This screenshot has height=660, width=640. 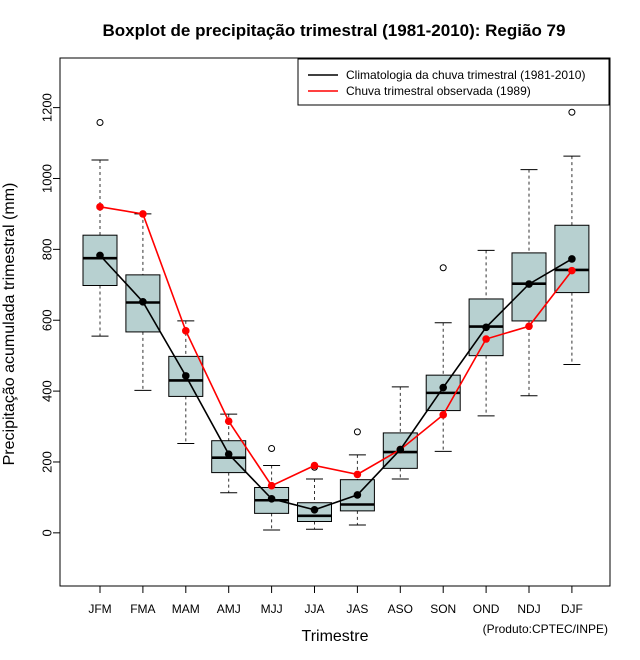 I want to click on legend-box, so click(x=453, y=82).